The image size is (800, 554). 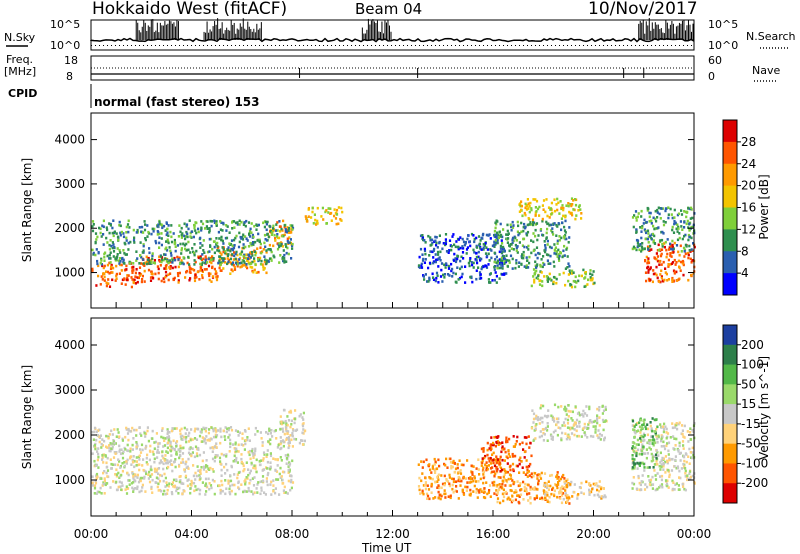 What do you see at coordinates (69, 228) in the screenshot?
I see `power-ytick-label: 2000` at bounding box center [69, 228].